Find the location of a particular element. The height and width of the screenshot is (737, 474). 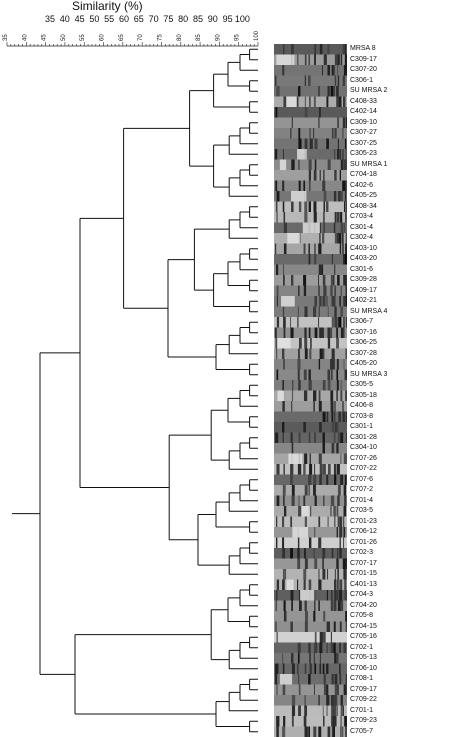

isolate-label: C307-16 is located at coordinates (363, 332).